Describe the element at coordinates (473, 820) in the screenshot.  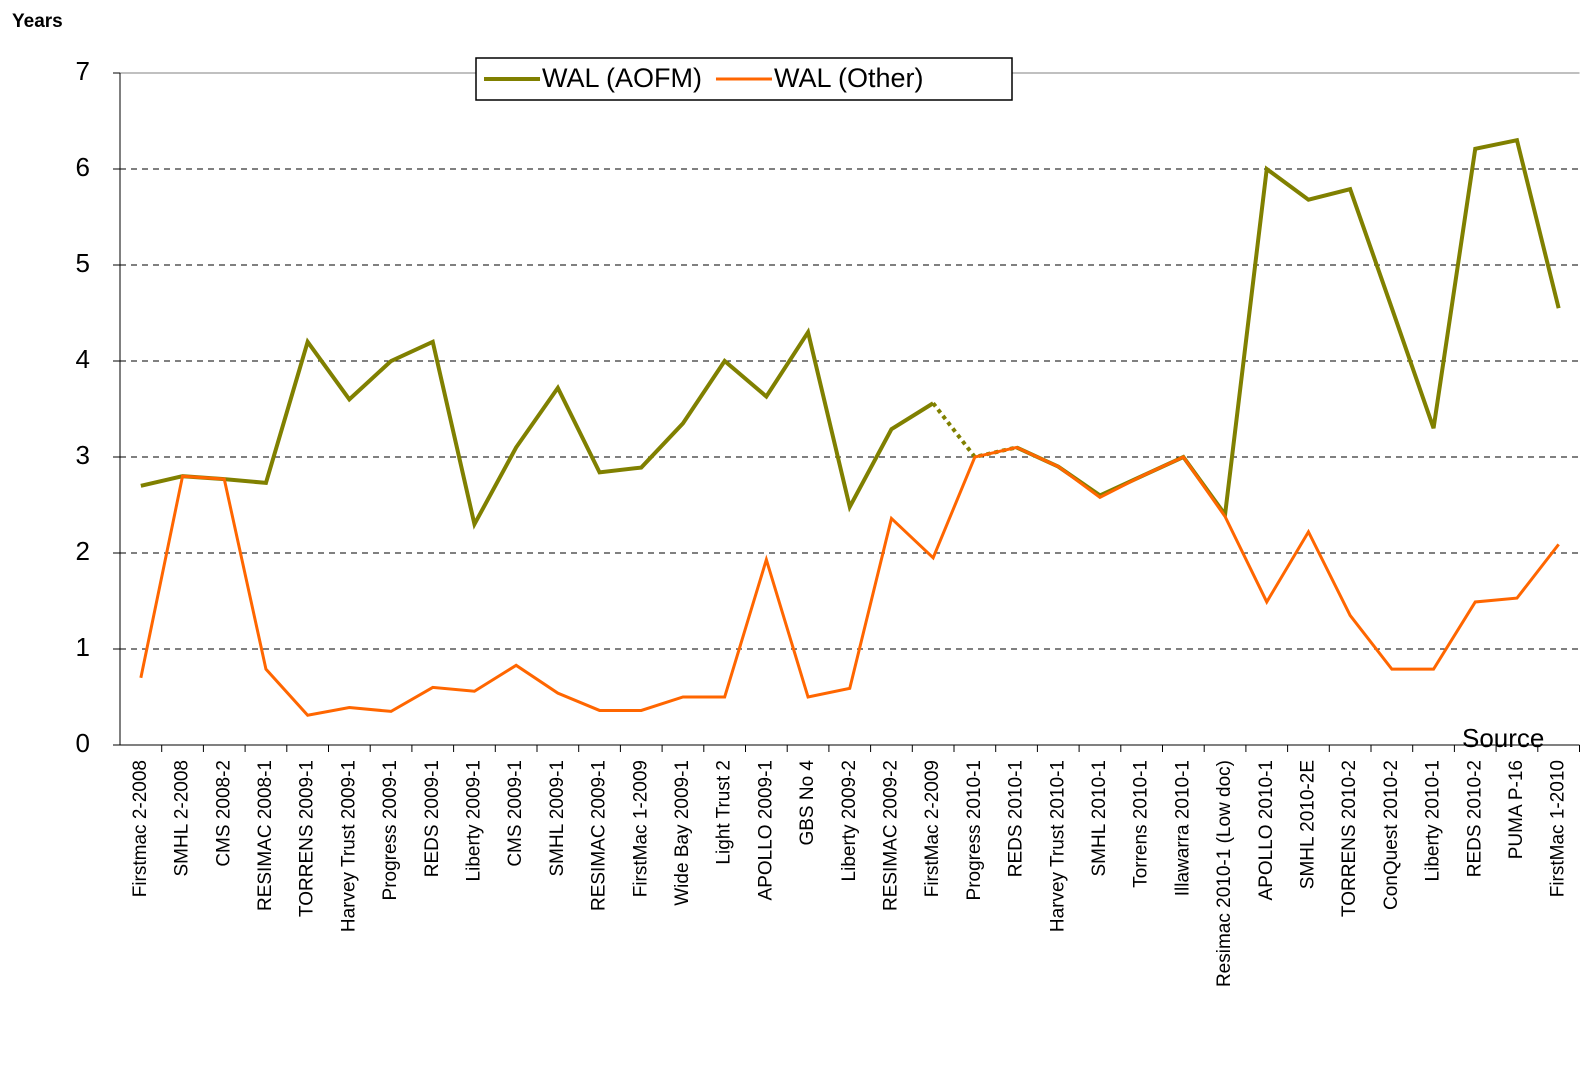
I see `x-tick-label: Liberty 2009-1` at that location.